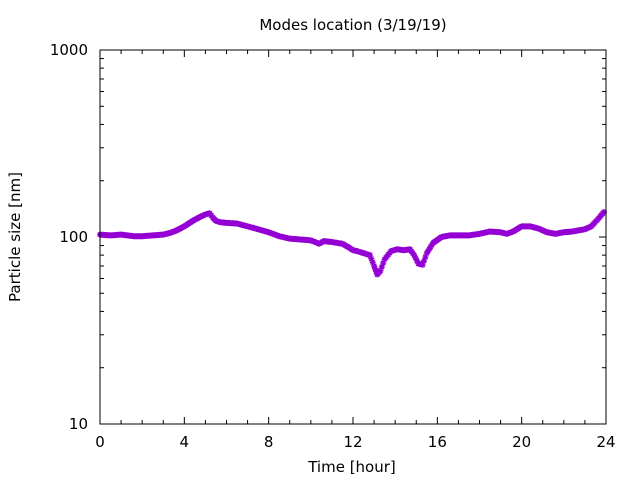  What do you see at coordinates (69, 50) in the screenshot?
I see `y-tick-label: 1000` at bounding box center [69, 50].